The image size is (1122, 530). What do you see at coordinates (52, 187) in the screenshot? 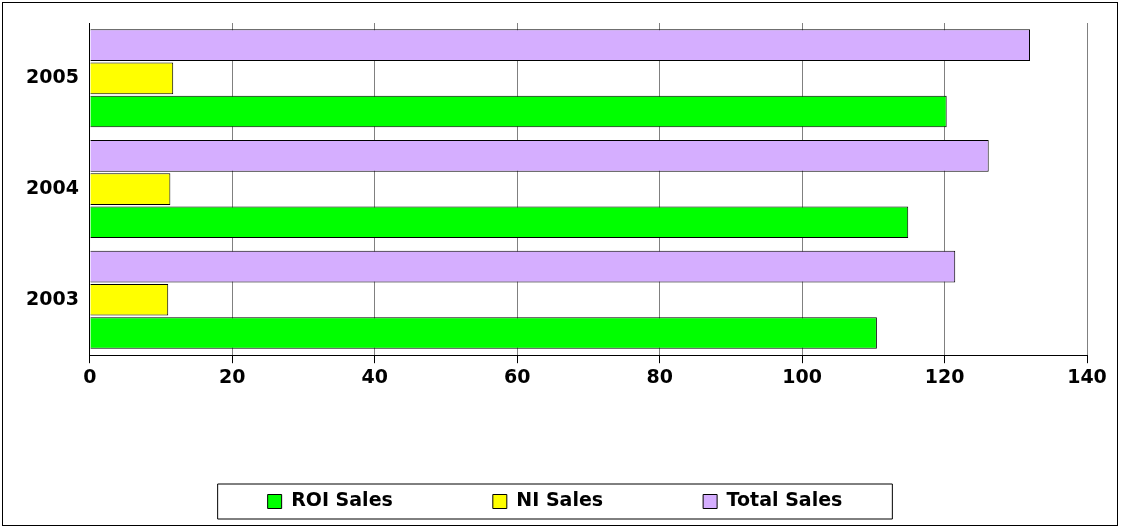
I see `y-tick-label: 2004` at bounding box center [52, 187].